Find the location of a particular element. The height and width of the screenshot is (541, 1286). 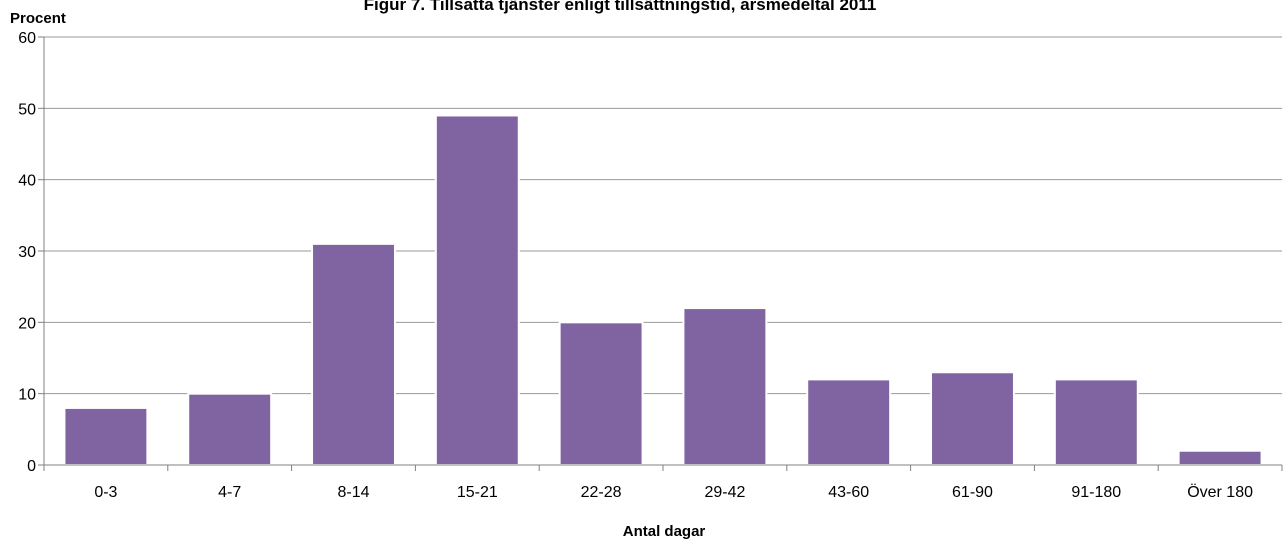

x-tick-label: 0-3 is located at coordinates (105, 492).